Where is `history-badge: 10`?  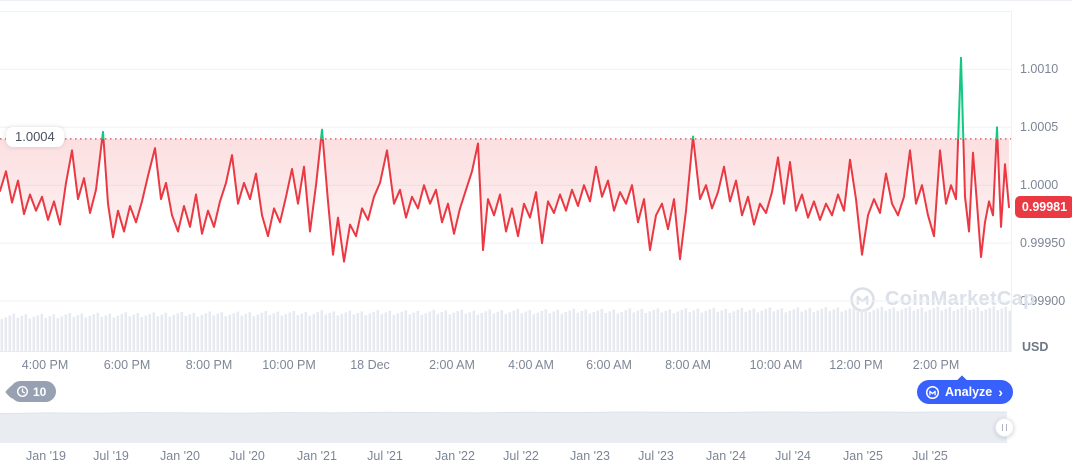
history-badge: 10 is located at coordinates (30, 391).